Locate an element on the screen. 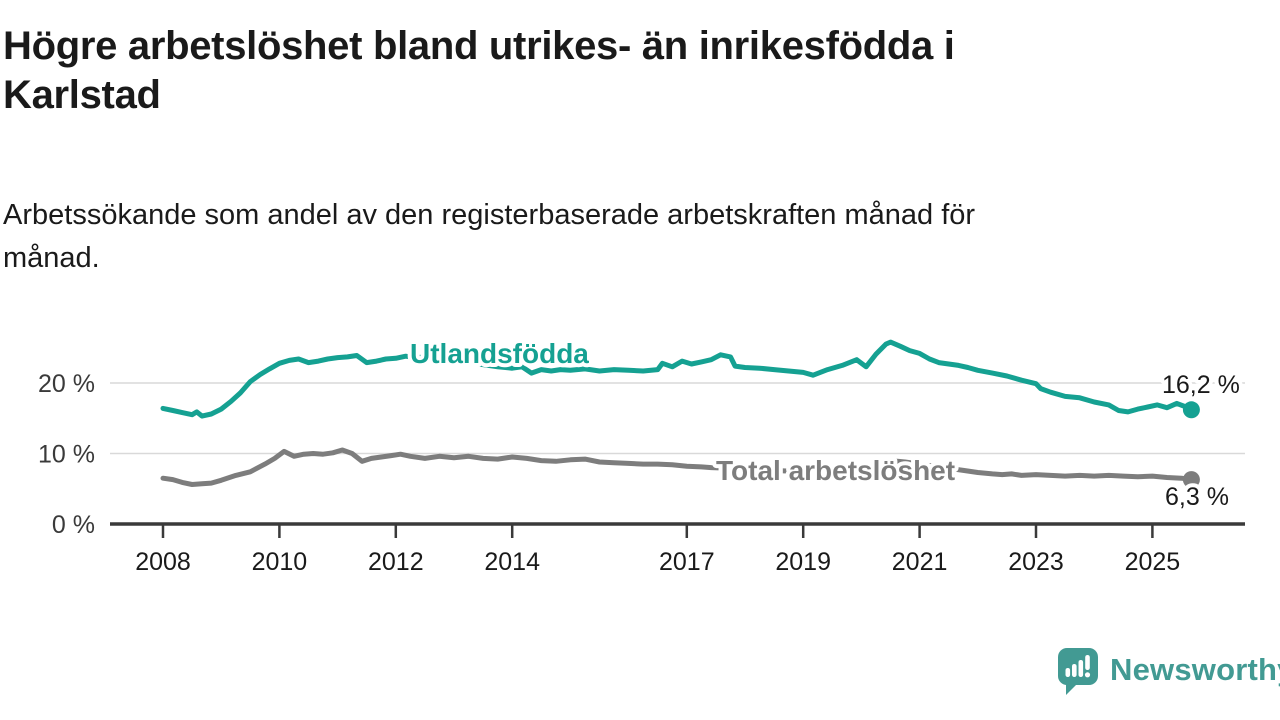 Image resolution: width=1280 pixels, height=720 pixels. x-tick-label-2019: 2019 is located at coordinates (803, 562).